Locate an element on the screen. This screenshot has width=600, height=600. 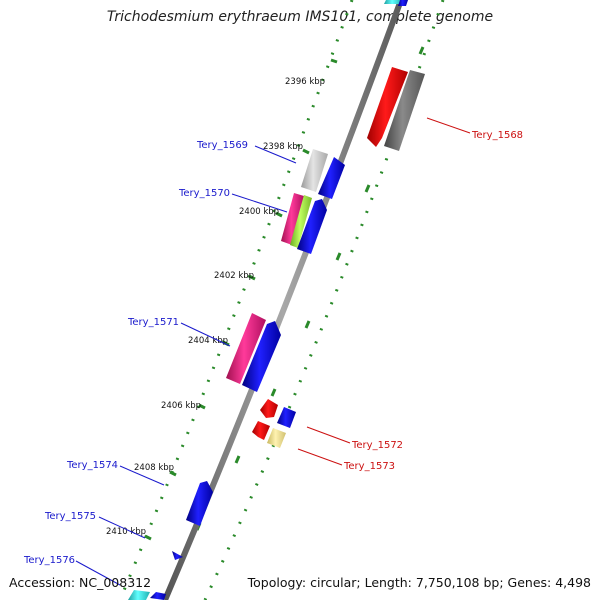
gene-Tery_1576-cyan is located at coordinates (139, 595).